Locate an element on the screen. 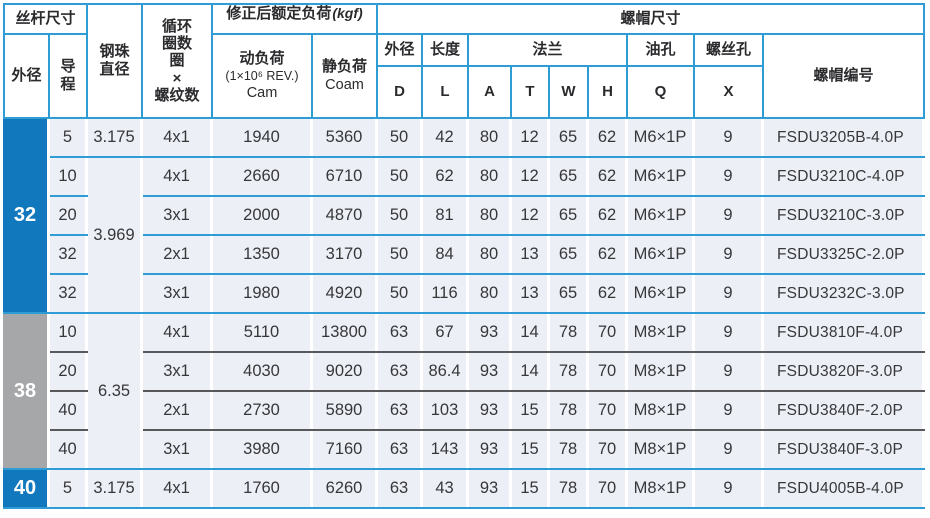 The image size is (930, 518). cell: 2660 is located at coordinates (263, 176).